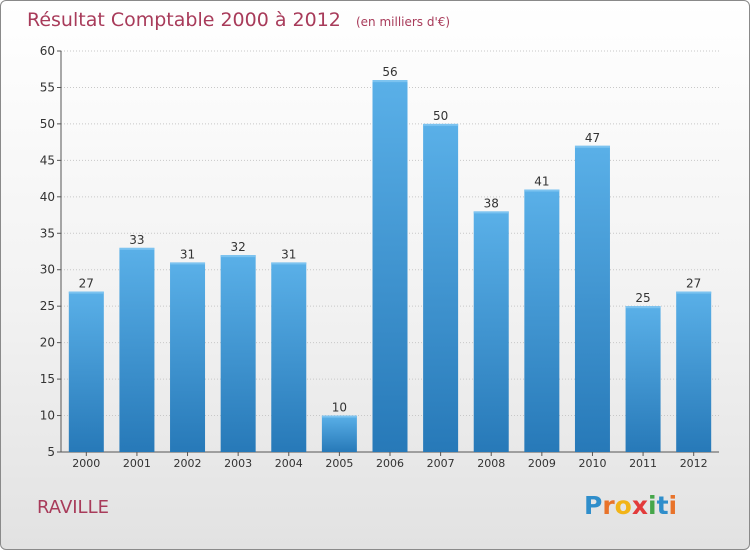  I want to click on bar-value-label: 50, so click(440, 116).